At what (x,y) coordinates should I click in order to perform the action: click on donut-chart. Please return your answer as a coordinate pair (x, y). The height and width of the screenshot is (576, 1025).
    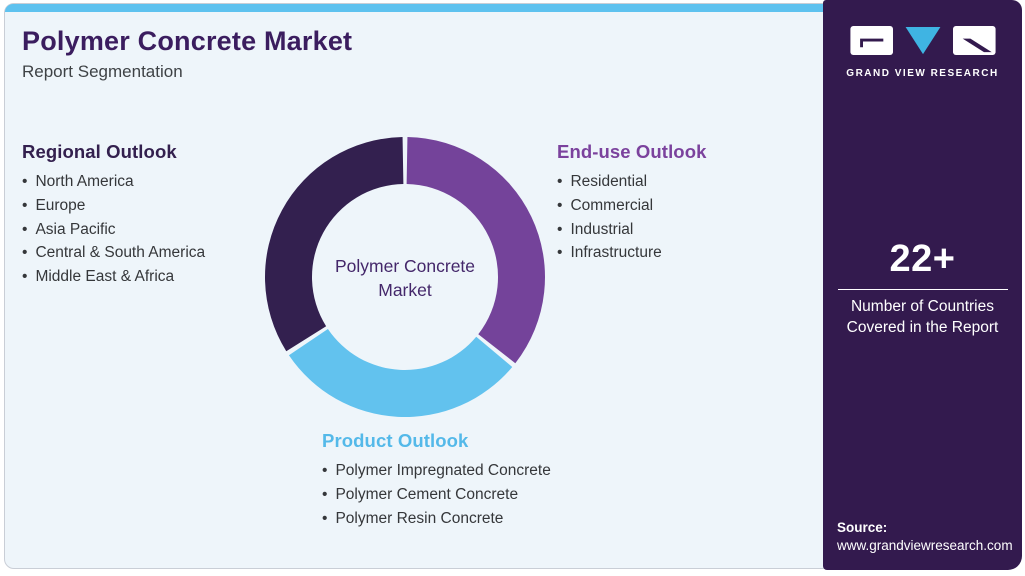
    Looking at the image, I should click on (404, 277).